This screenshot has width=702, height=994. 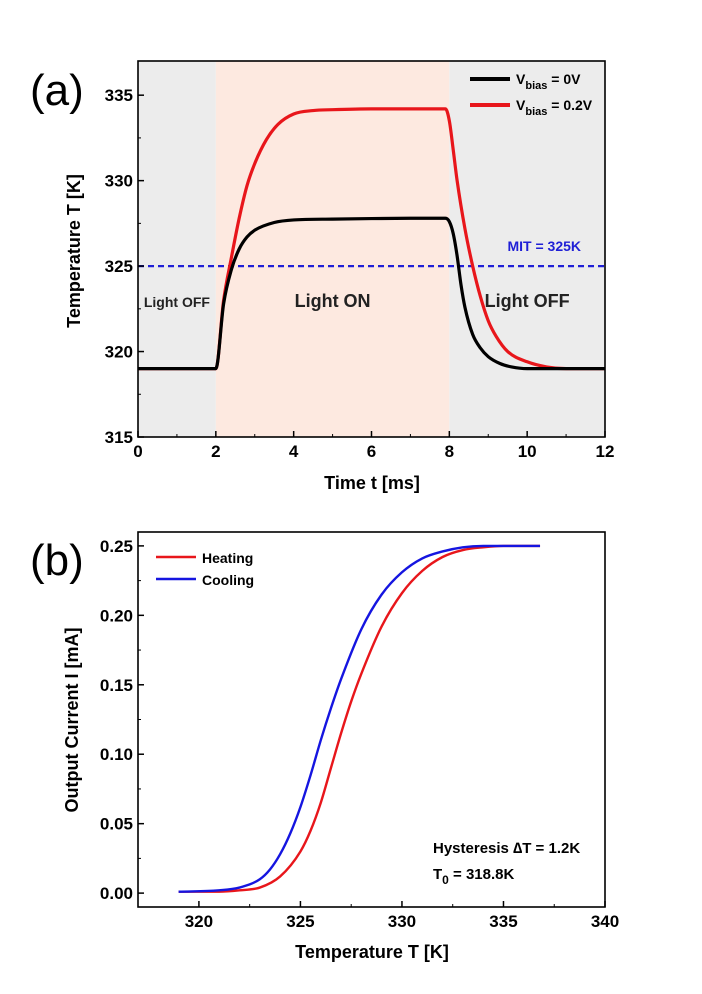 What do you see at coordinates (74, 251) in the screenshot?
I see `chart-a-ylabel: Temperature T [K]` at bounding box center [74, 251].